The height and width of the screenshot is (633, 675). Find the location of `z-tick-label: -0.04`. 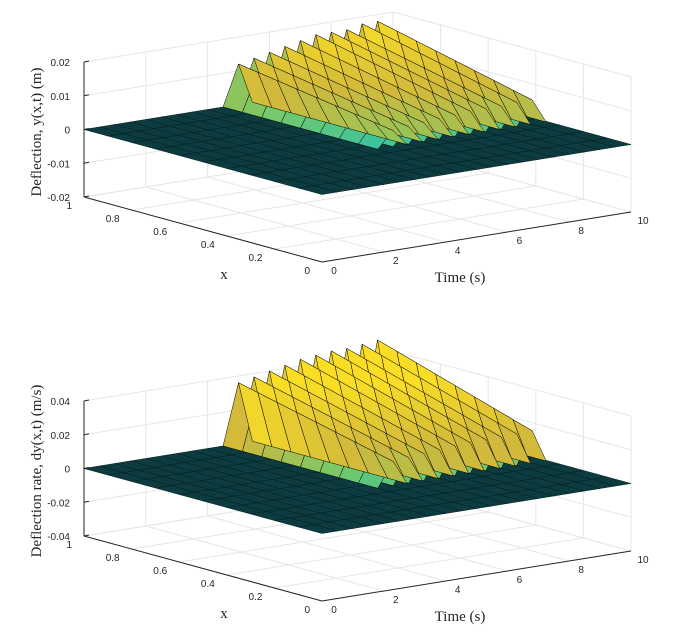

z-tick-label: -0.04 is located at coordinates (58, 537).